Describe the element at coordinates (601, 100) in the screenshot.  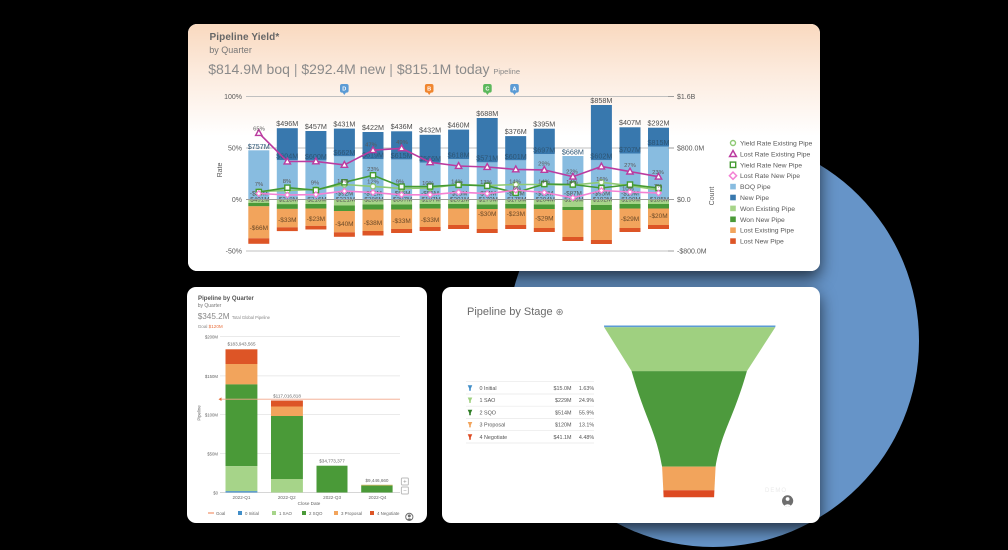
I see `svg-text: $858M` at that location.